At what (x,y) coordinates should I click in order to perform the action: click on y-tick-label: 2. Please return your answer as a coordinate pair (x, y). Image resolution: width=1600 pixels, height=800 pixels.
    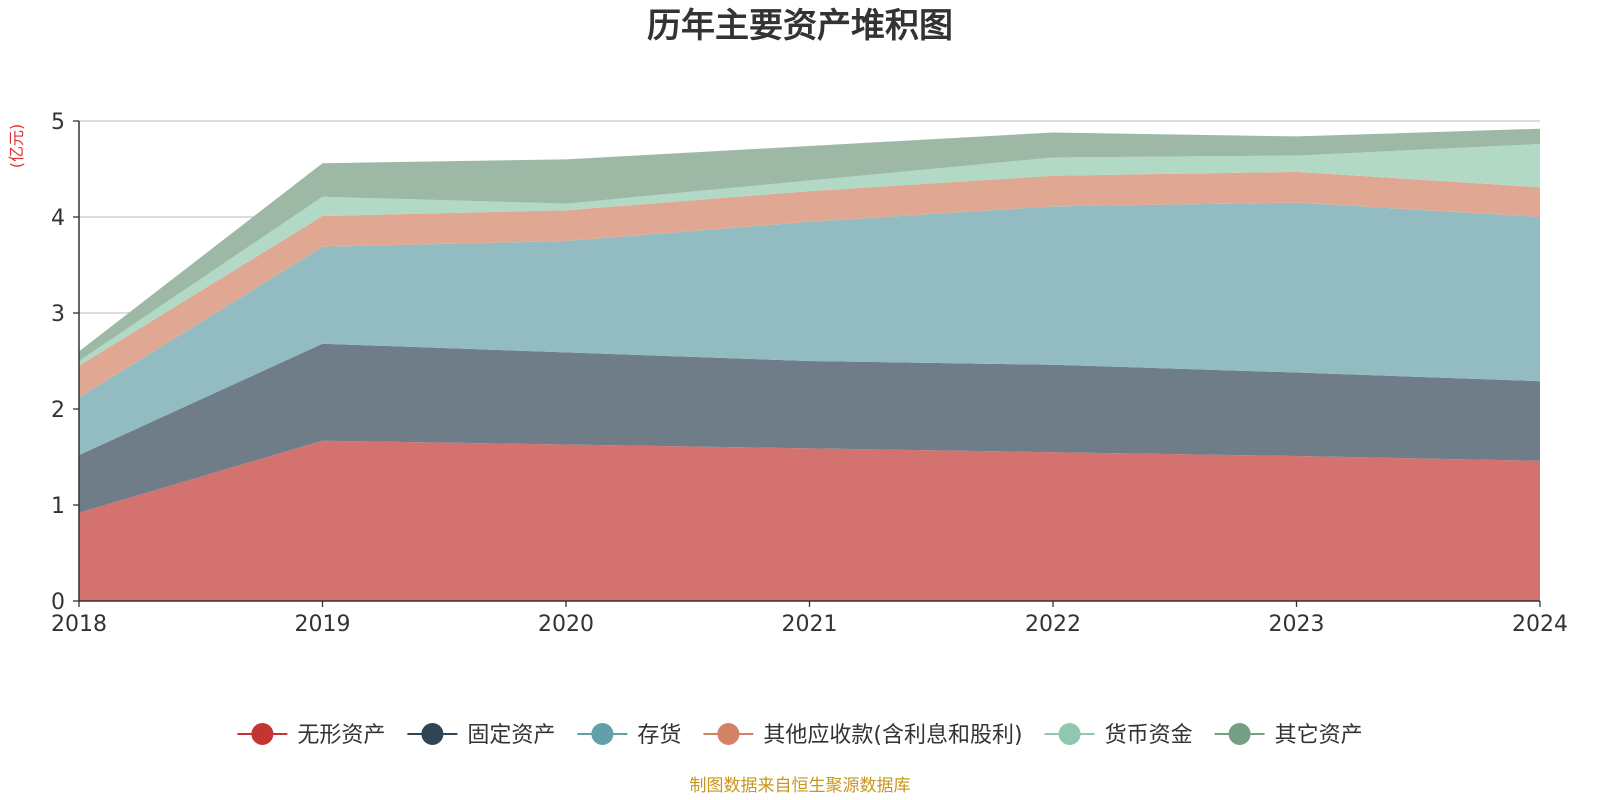
    Looking at the image, I should click on (58, 410).